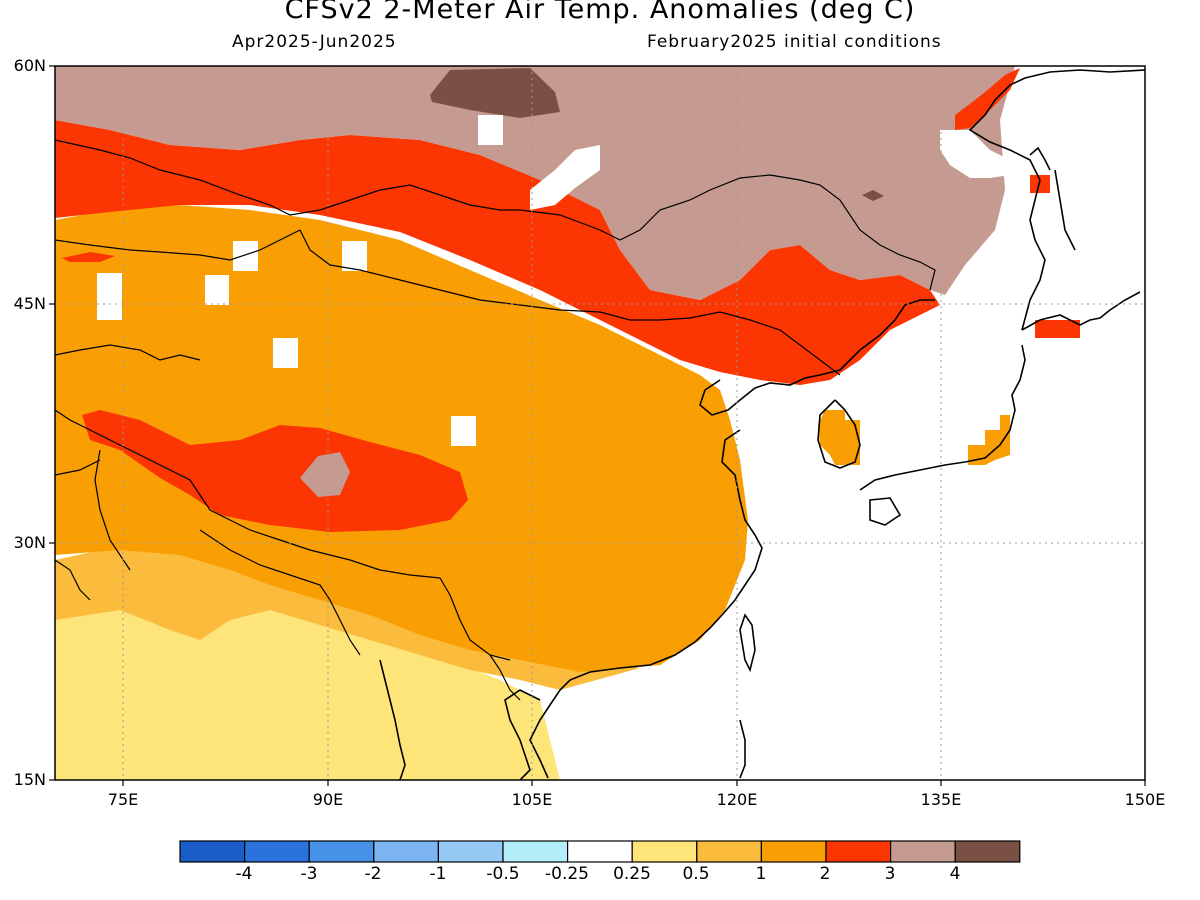 This screenshot has width=1200, height=900. Describe the element at coordinates (503, 874) in the screenshot. I see `colorbar-label-minus-0.5: -0.5` at that location.